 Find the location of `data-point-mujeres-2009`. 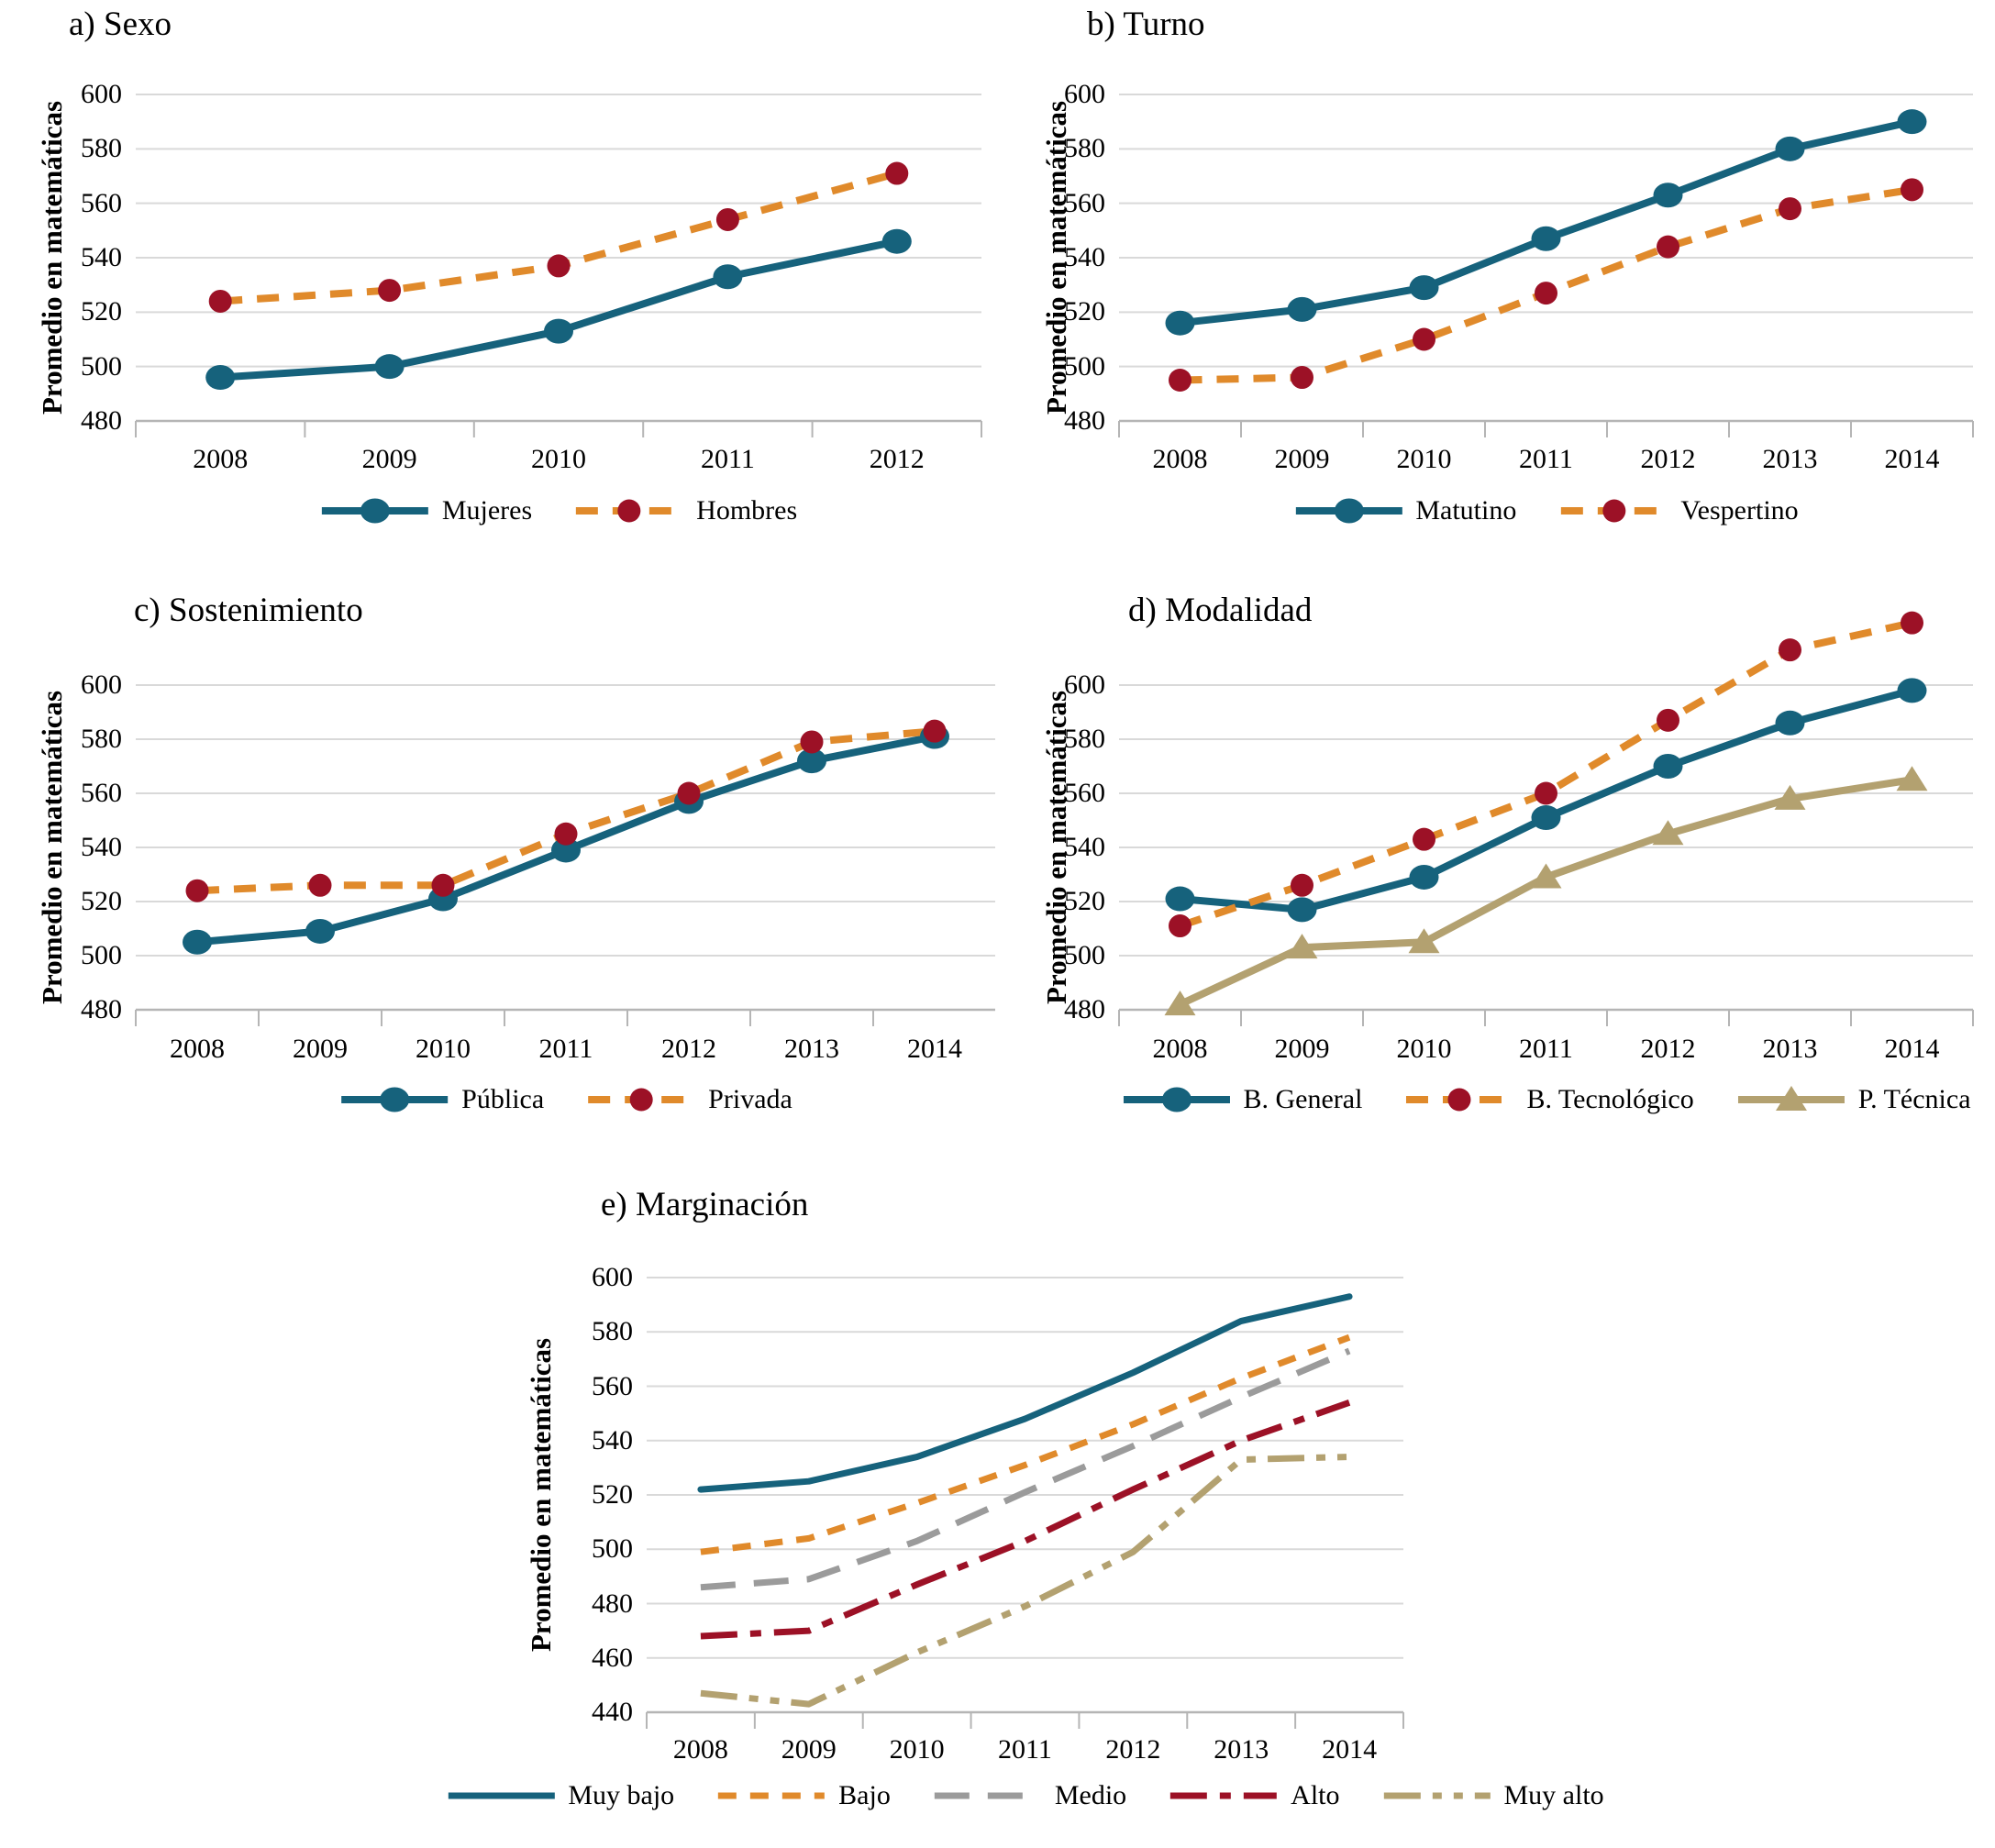

data-point-mujeres-2009 is located at coordinates (389, 367).